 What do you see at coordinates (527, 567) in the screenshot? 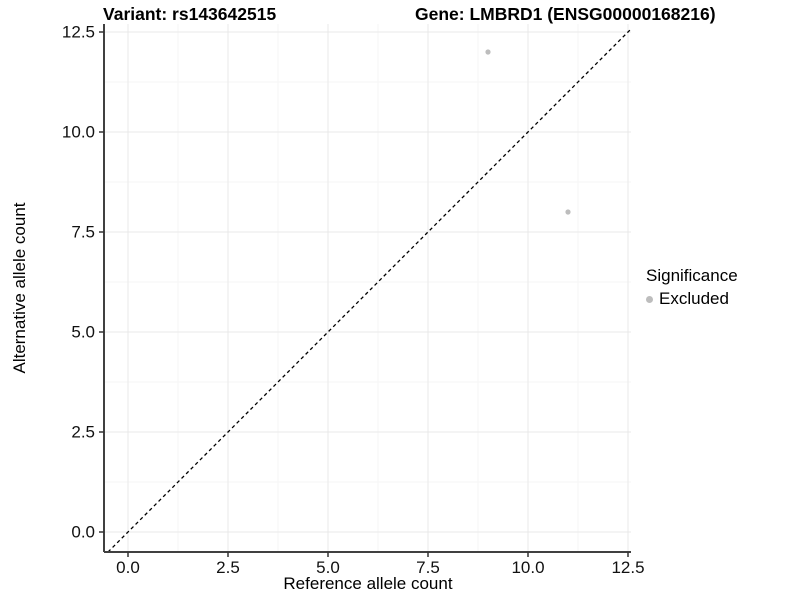
I see `x-tick-label: 10.0` at bounding box center [527, 567].